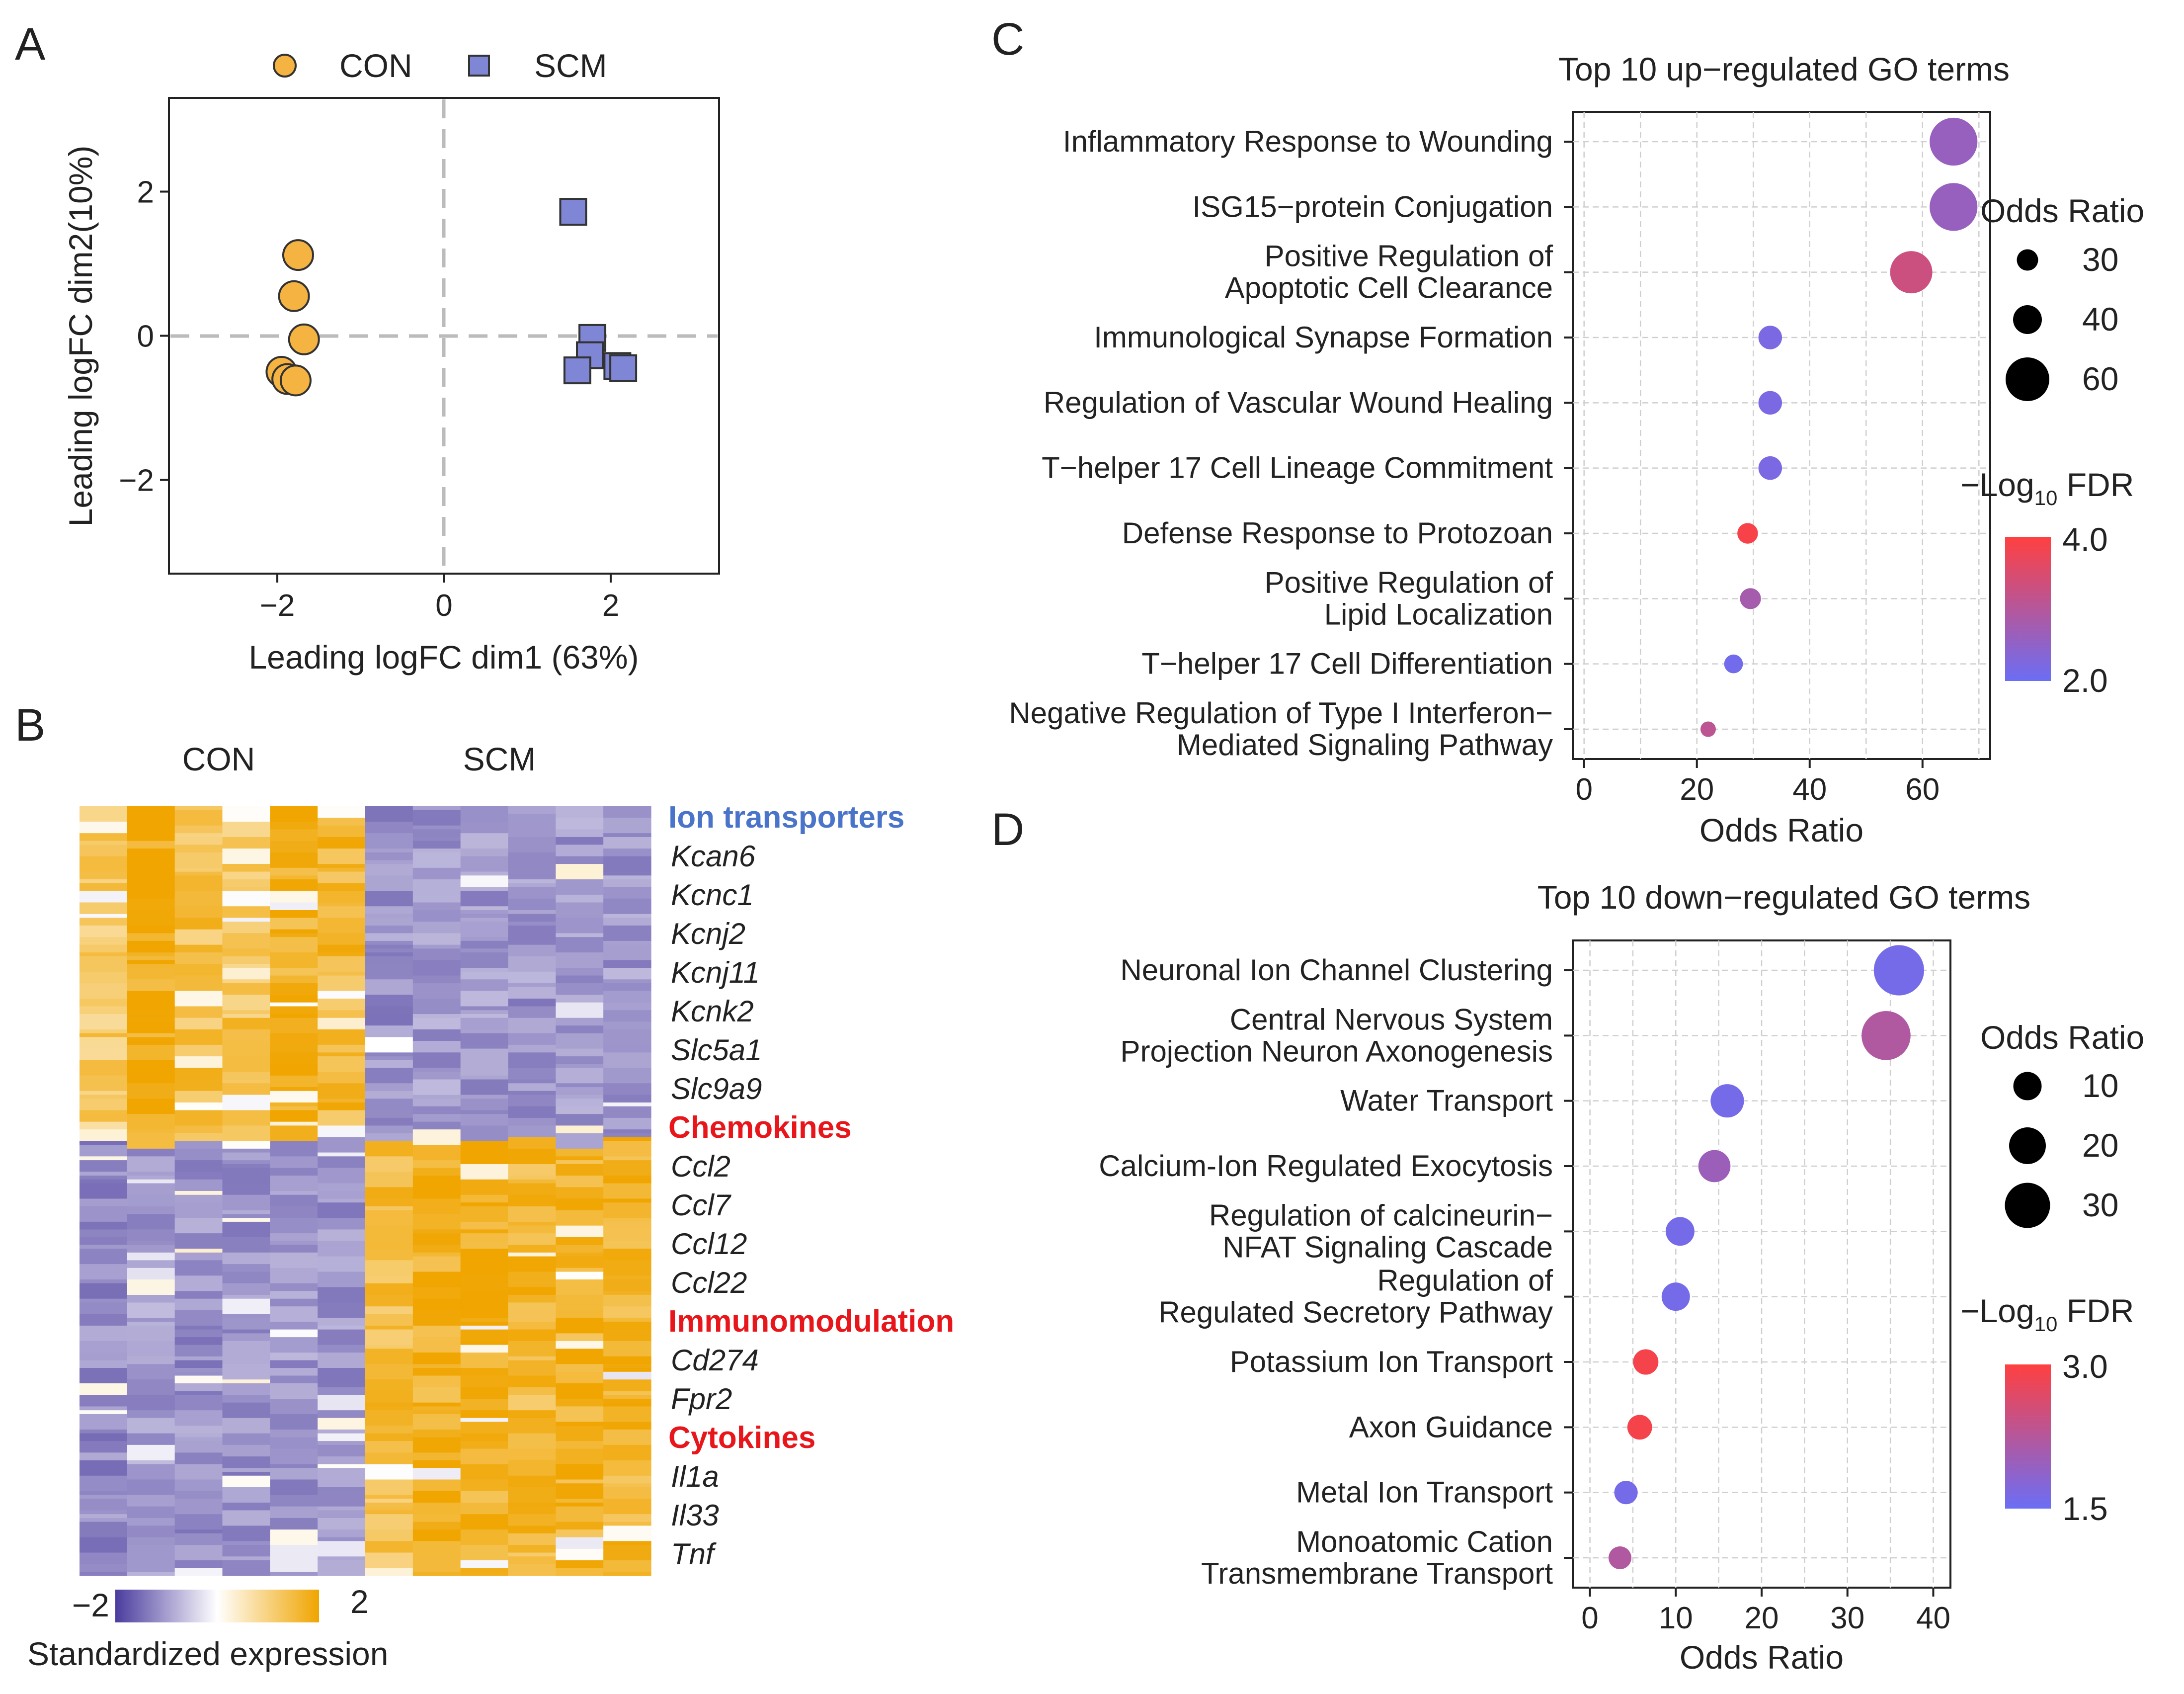 The width and height of the screenshot is (2184, 1694). Describe the element at coordinates (1336, 1051) in the screenshot. I see `term-label: Projection Neuron Axonogenesis` at that location.